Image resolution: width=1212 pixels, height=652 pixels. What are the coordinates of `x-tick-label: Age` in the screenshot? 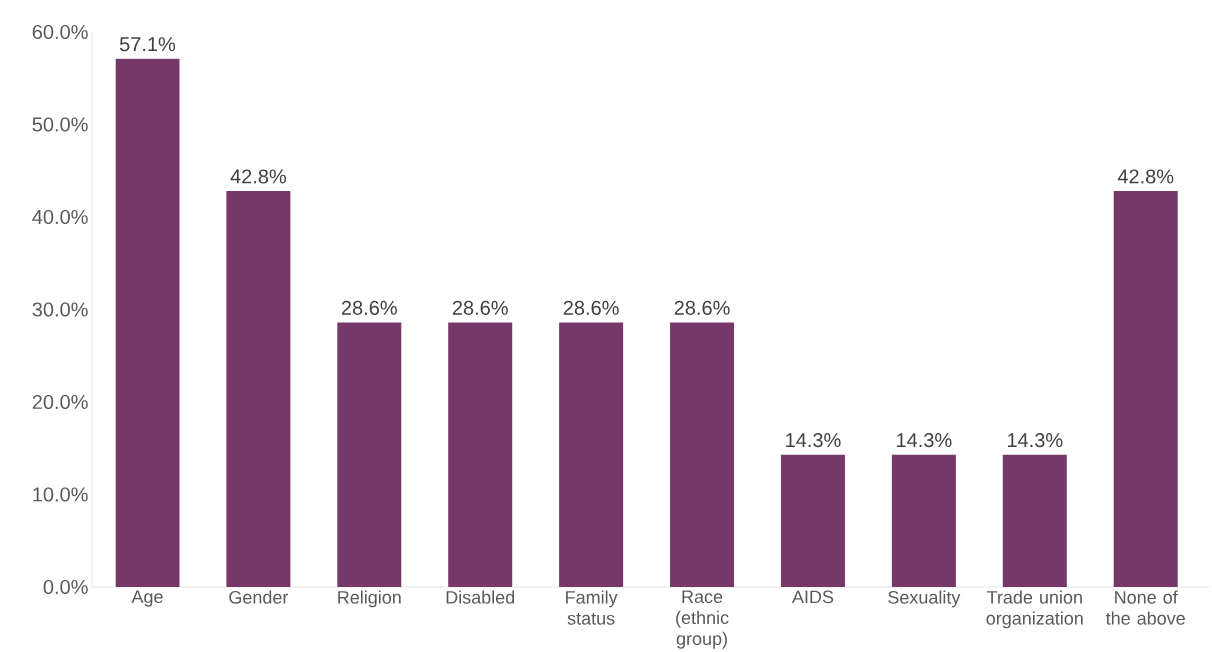 It's located at (147, 598).